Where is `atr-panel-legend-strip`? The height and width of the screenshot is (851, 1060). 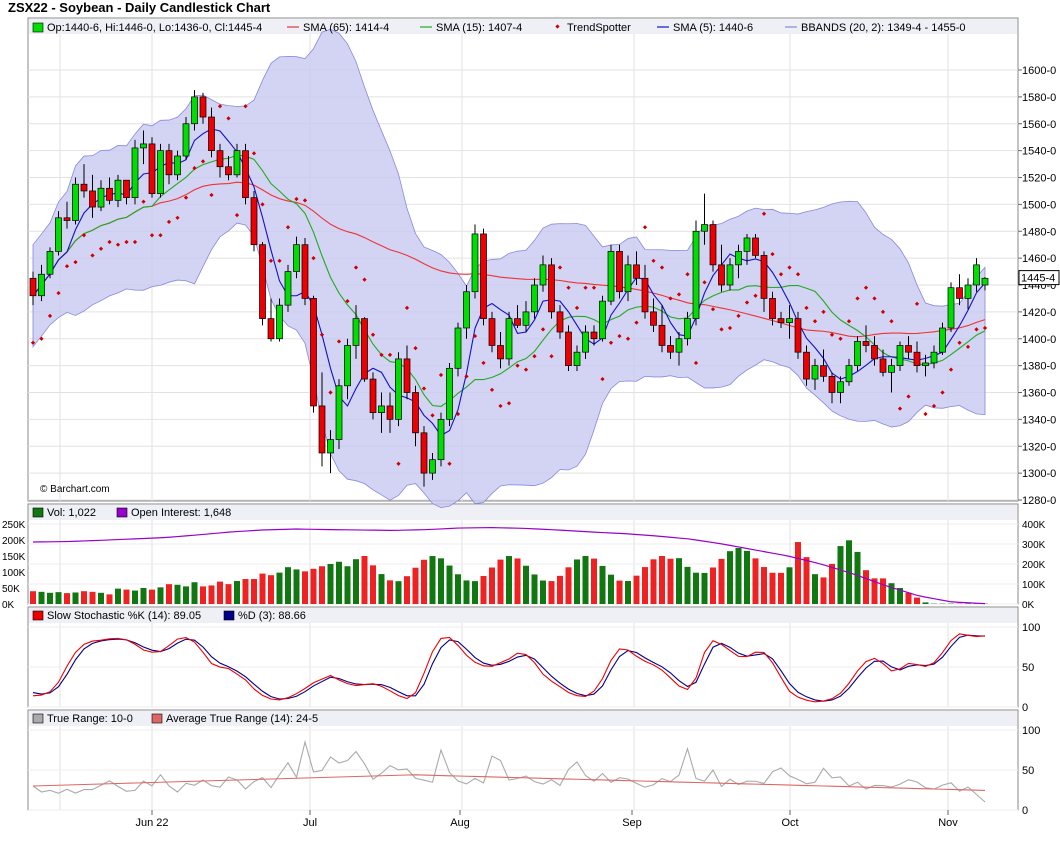 atr-panel-legend-strip is located at coordinates (523, 718).